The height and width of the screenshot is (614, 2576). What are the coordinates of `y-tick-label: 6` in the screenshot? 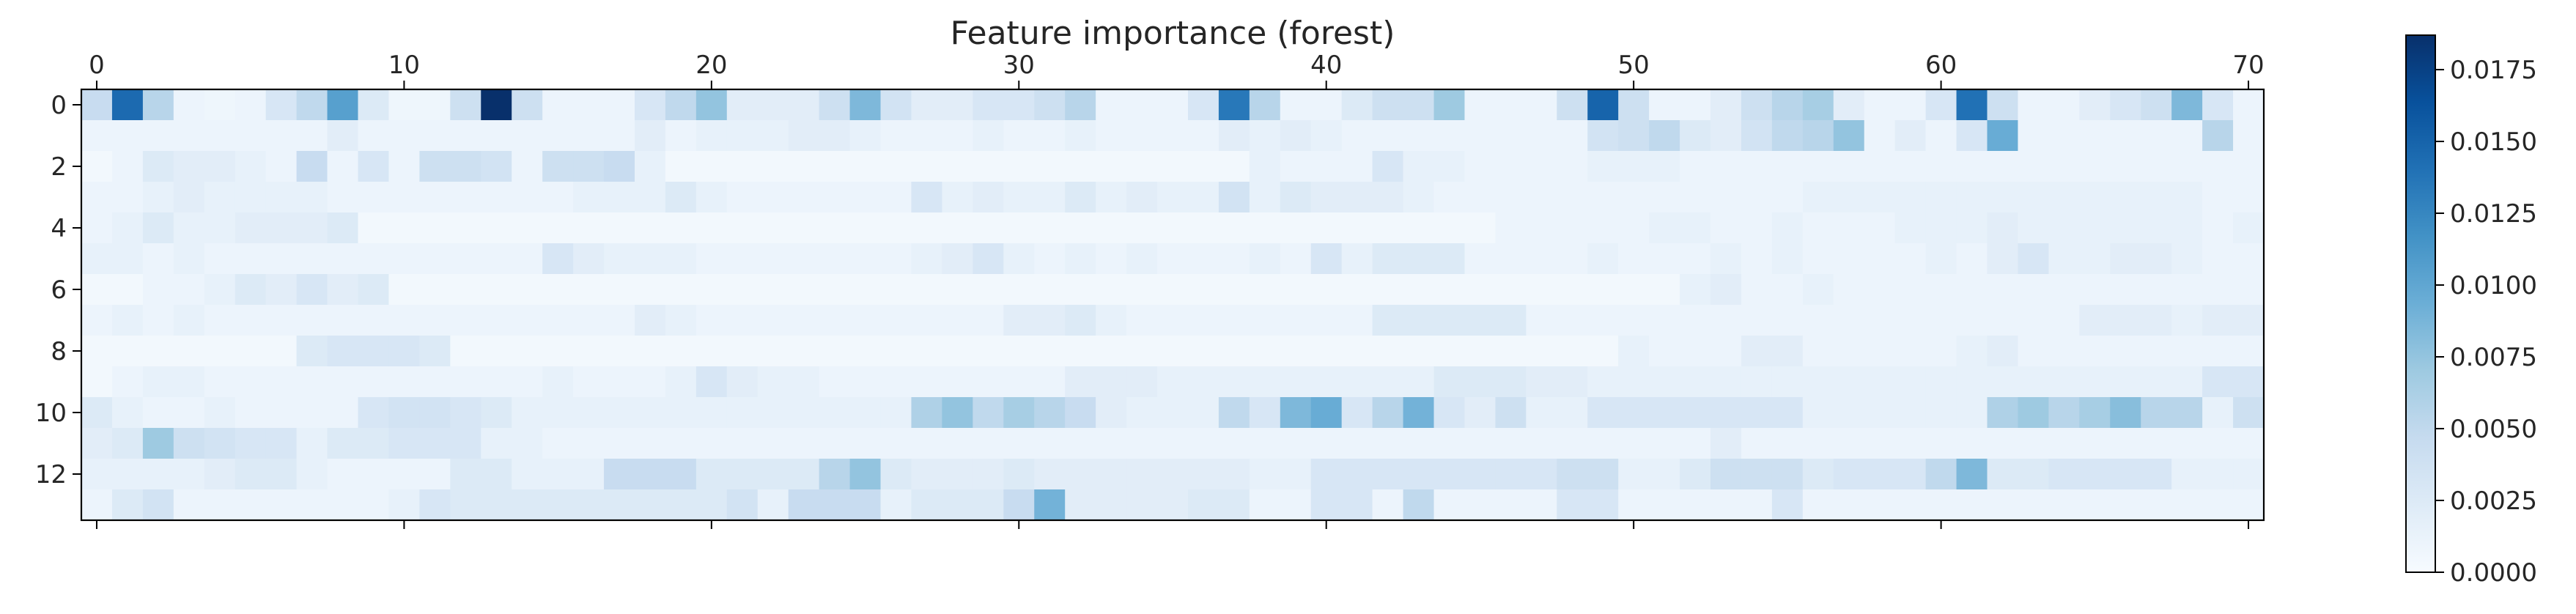 It's located at (59, 290).